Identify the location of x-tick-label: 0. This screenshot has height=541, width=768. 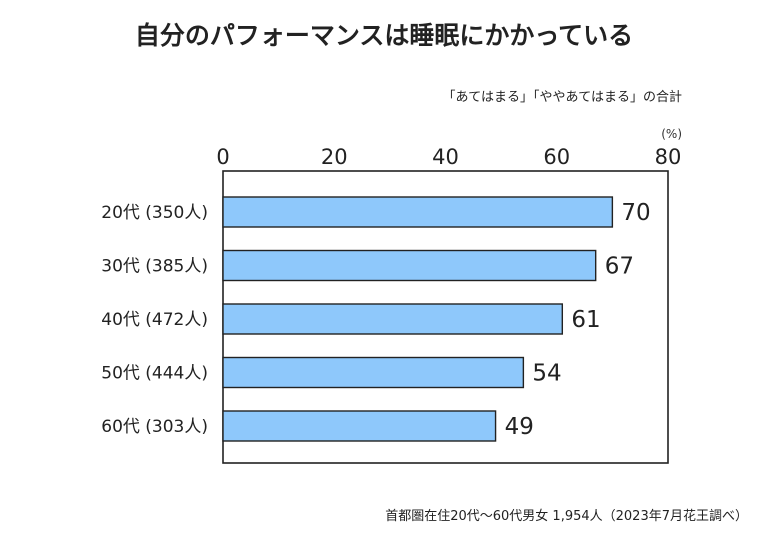
(222, 157).